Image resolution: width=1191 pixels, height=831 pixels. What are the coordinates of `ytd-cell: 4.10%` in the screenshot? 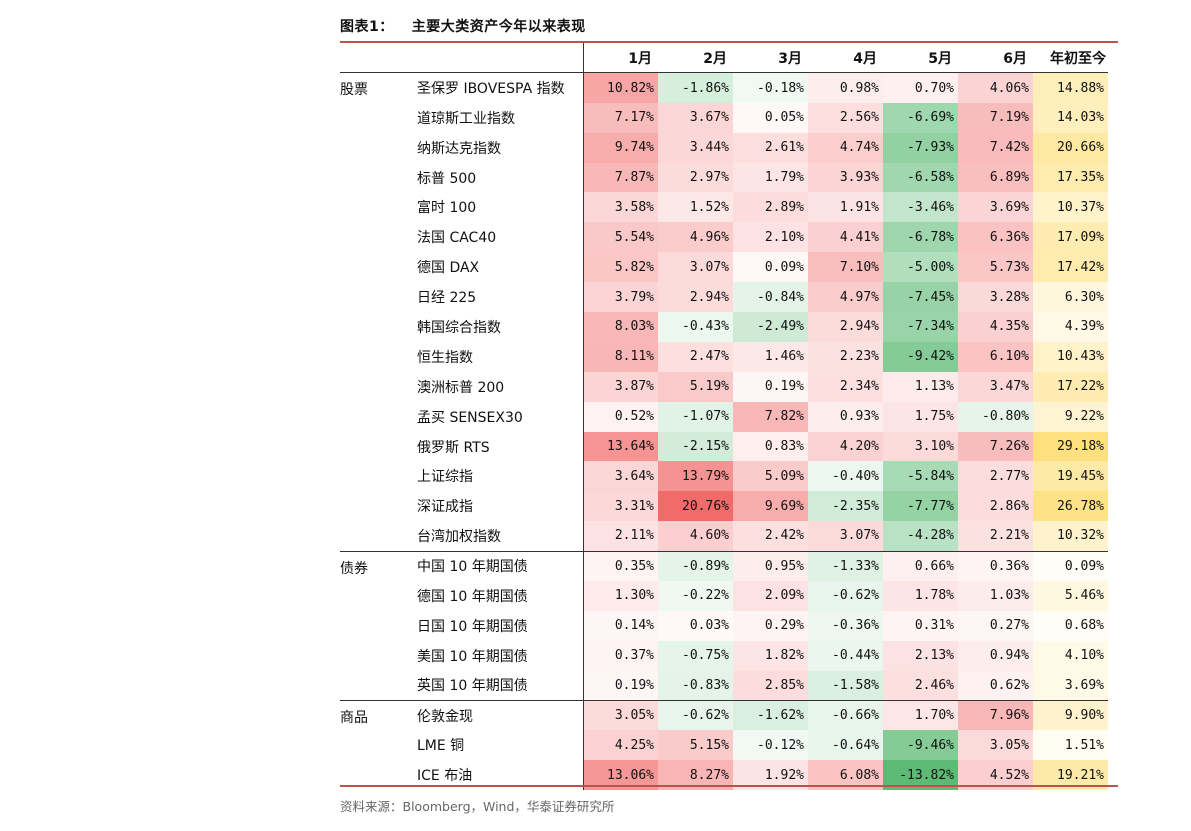 It's located at (1070, 655).